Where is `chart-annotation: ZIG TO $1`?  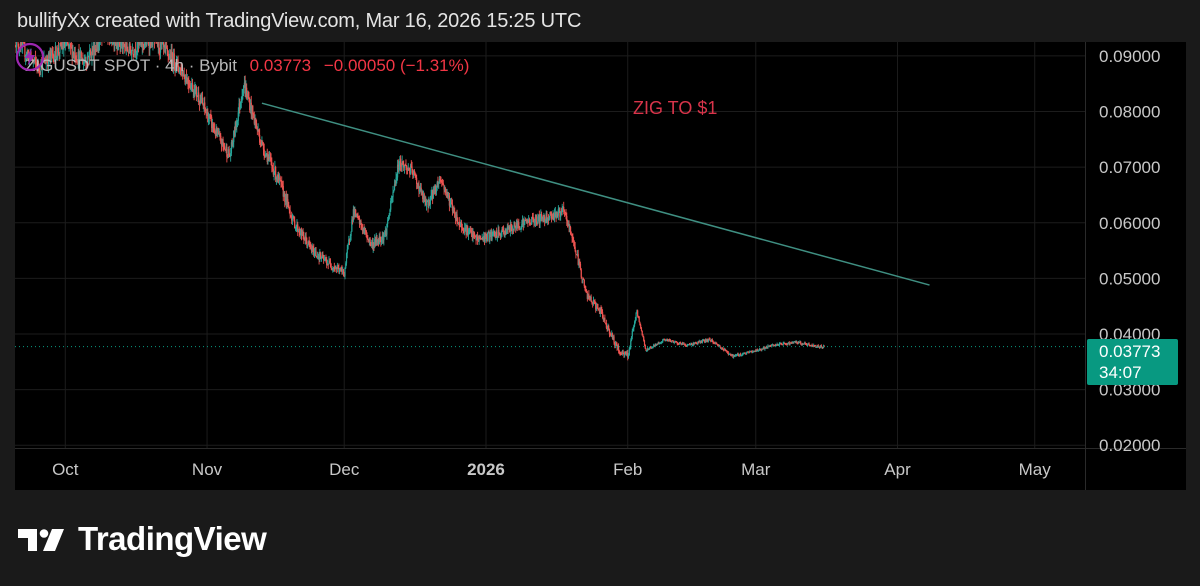
chart-annotation: ZIG TO $1 is located at coordinates (675, 108).